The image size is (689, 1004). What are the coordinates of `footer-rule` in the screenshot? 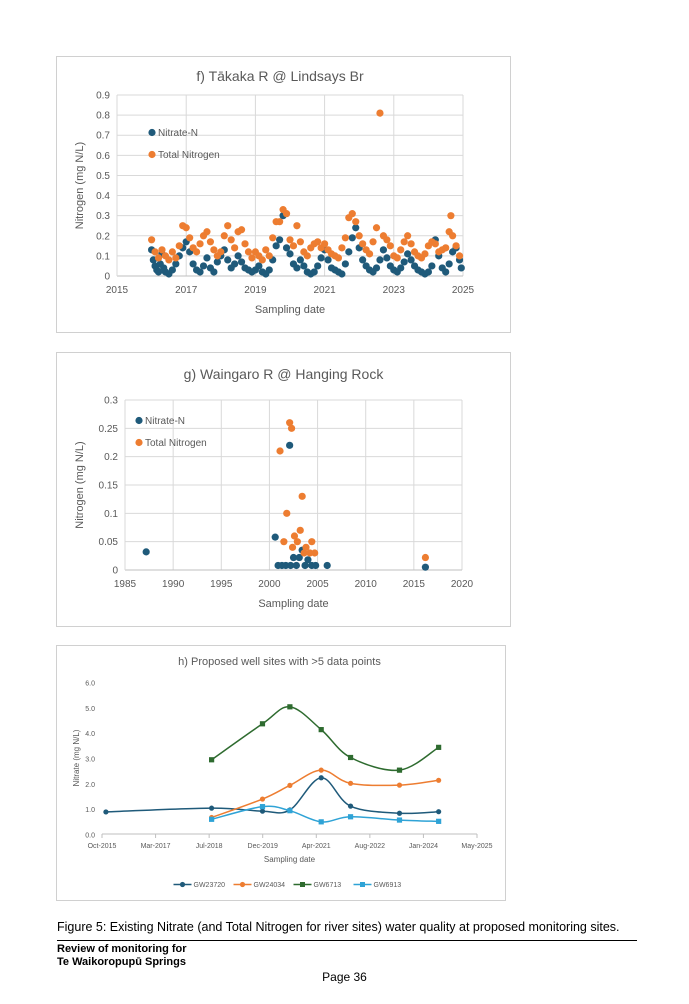 It's located at (347, 940).